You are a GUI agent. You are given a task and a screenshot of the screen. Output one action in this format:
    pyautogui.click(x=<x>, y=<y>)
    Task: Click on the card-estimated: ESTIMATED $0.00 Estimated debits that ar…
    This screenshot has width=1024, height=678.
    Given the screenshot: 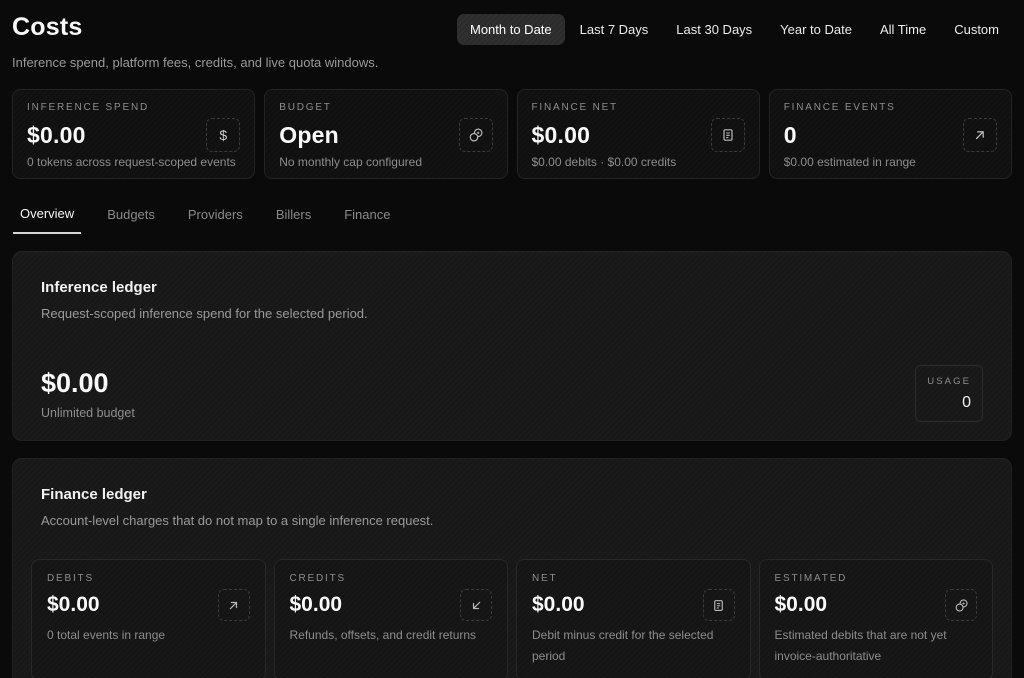 What is the action you would take?
    pyautogui.click(x=875, y=618)
    